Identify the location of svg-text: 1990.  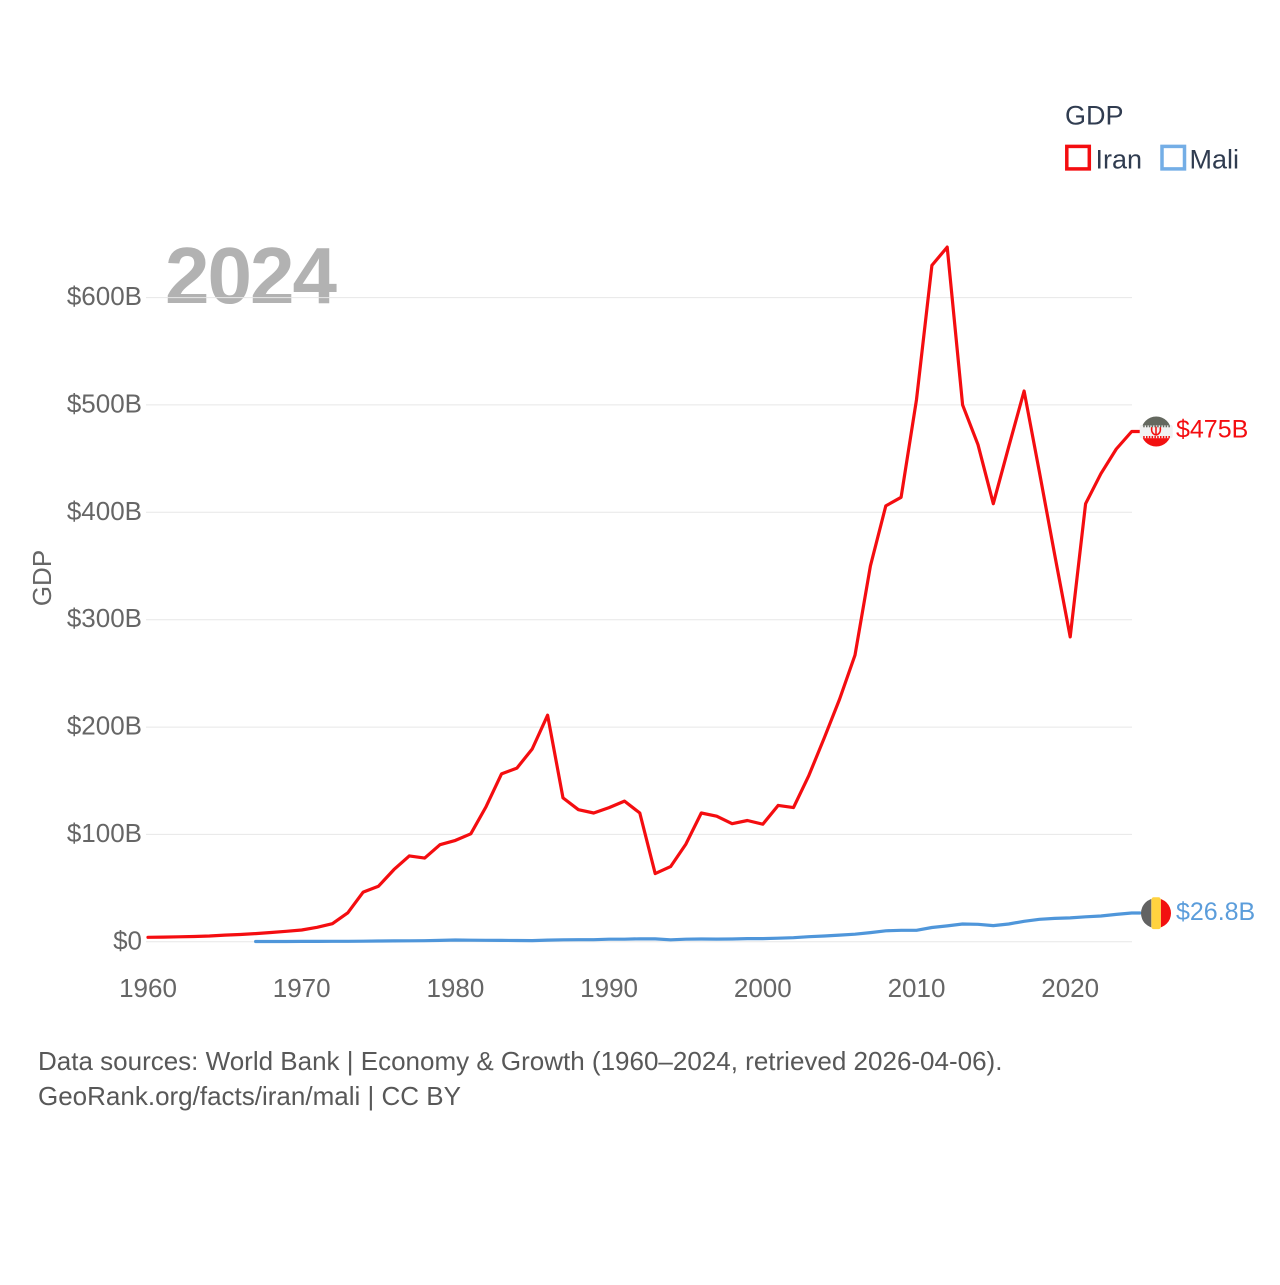
(609, 988).